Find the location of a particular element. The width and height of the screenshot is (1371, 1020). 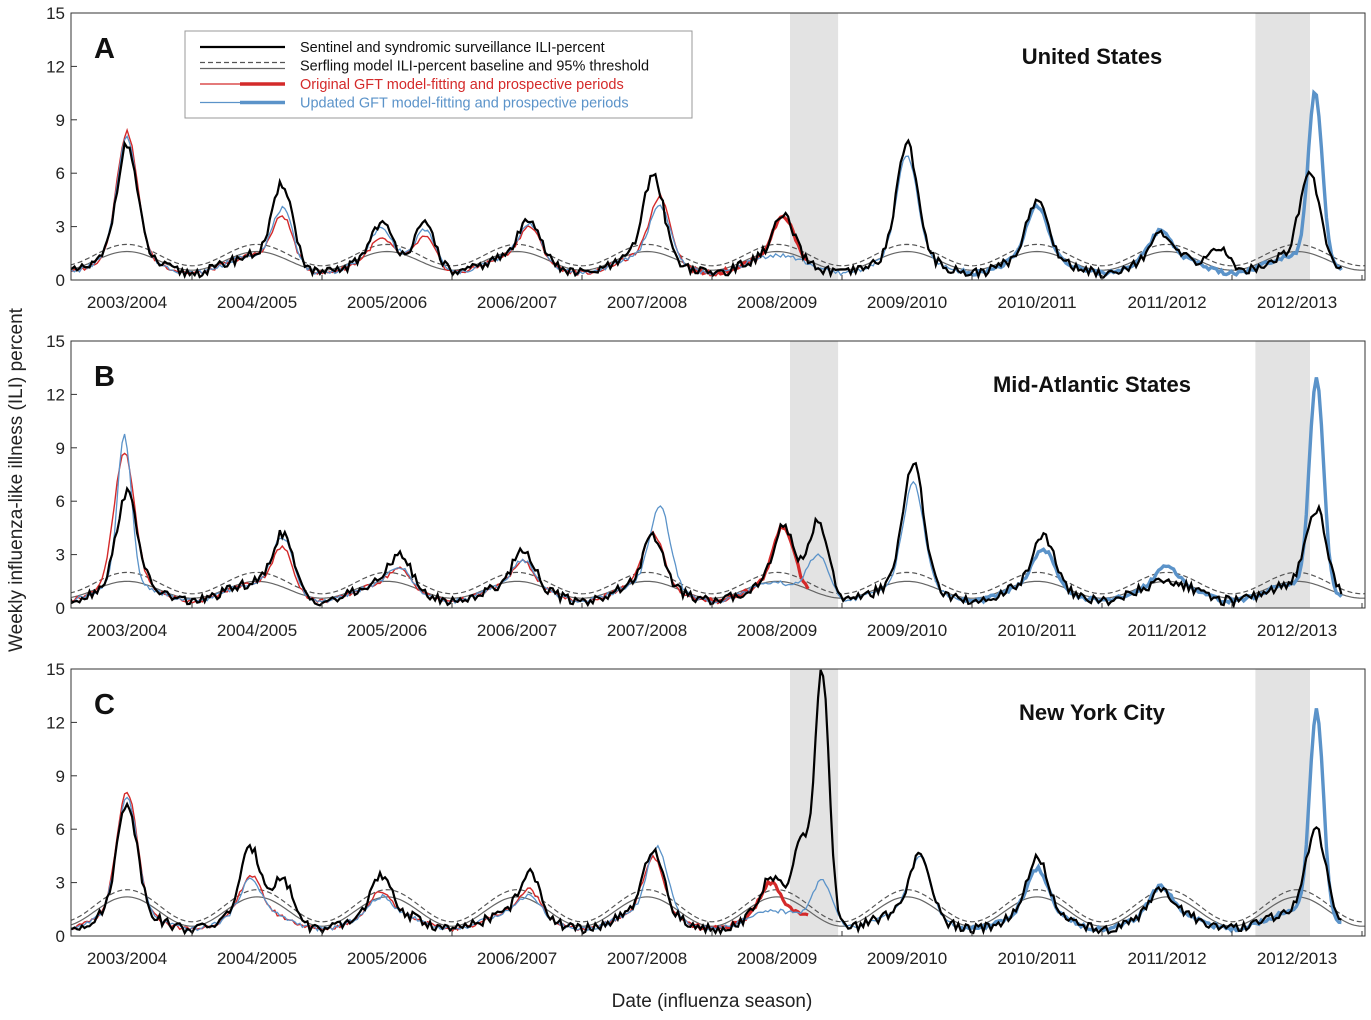

panel-letter: A is located at coordinates (104, 49).